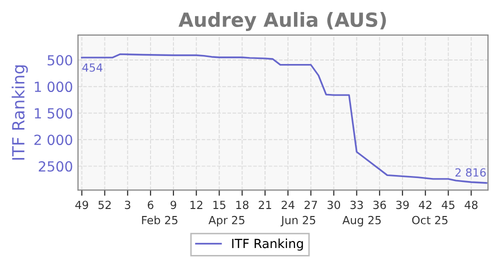  What do you see at coordinates (127, 205) in the screenshot?
I see `x-tick-label: 3` at bounding box center [127, 205].